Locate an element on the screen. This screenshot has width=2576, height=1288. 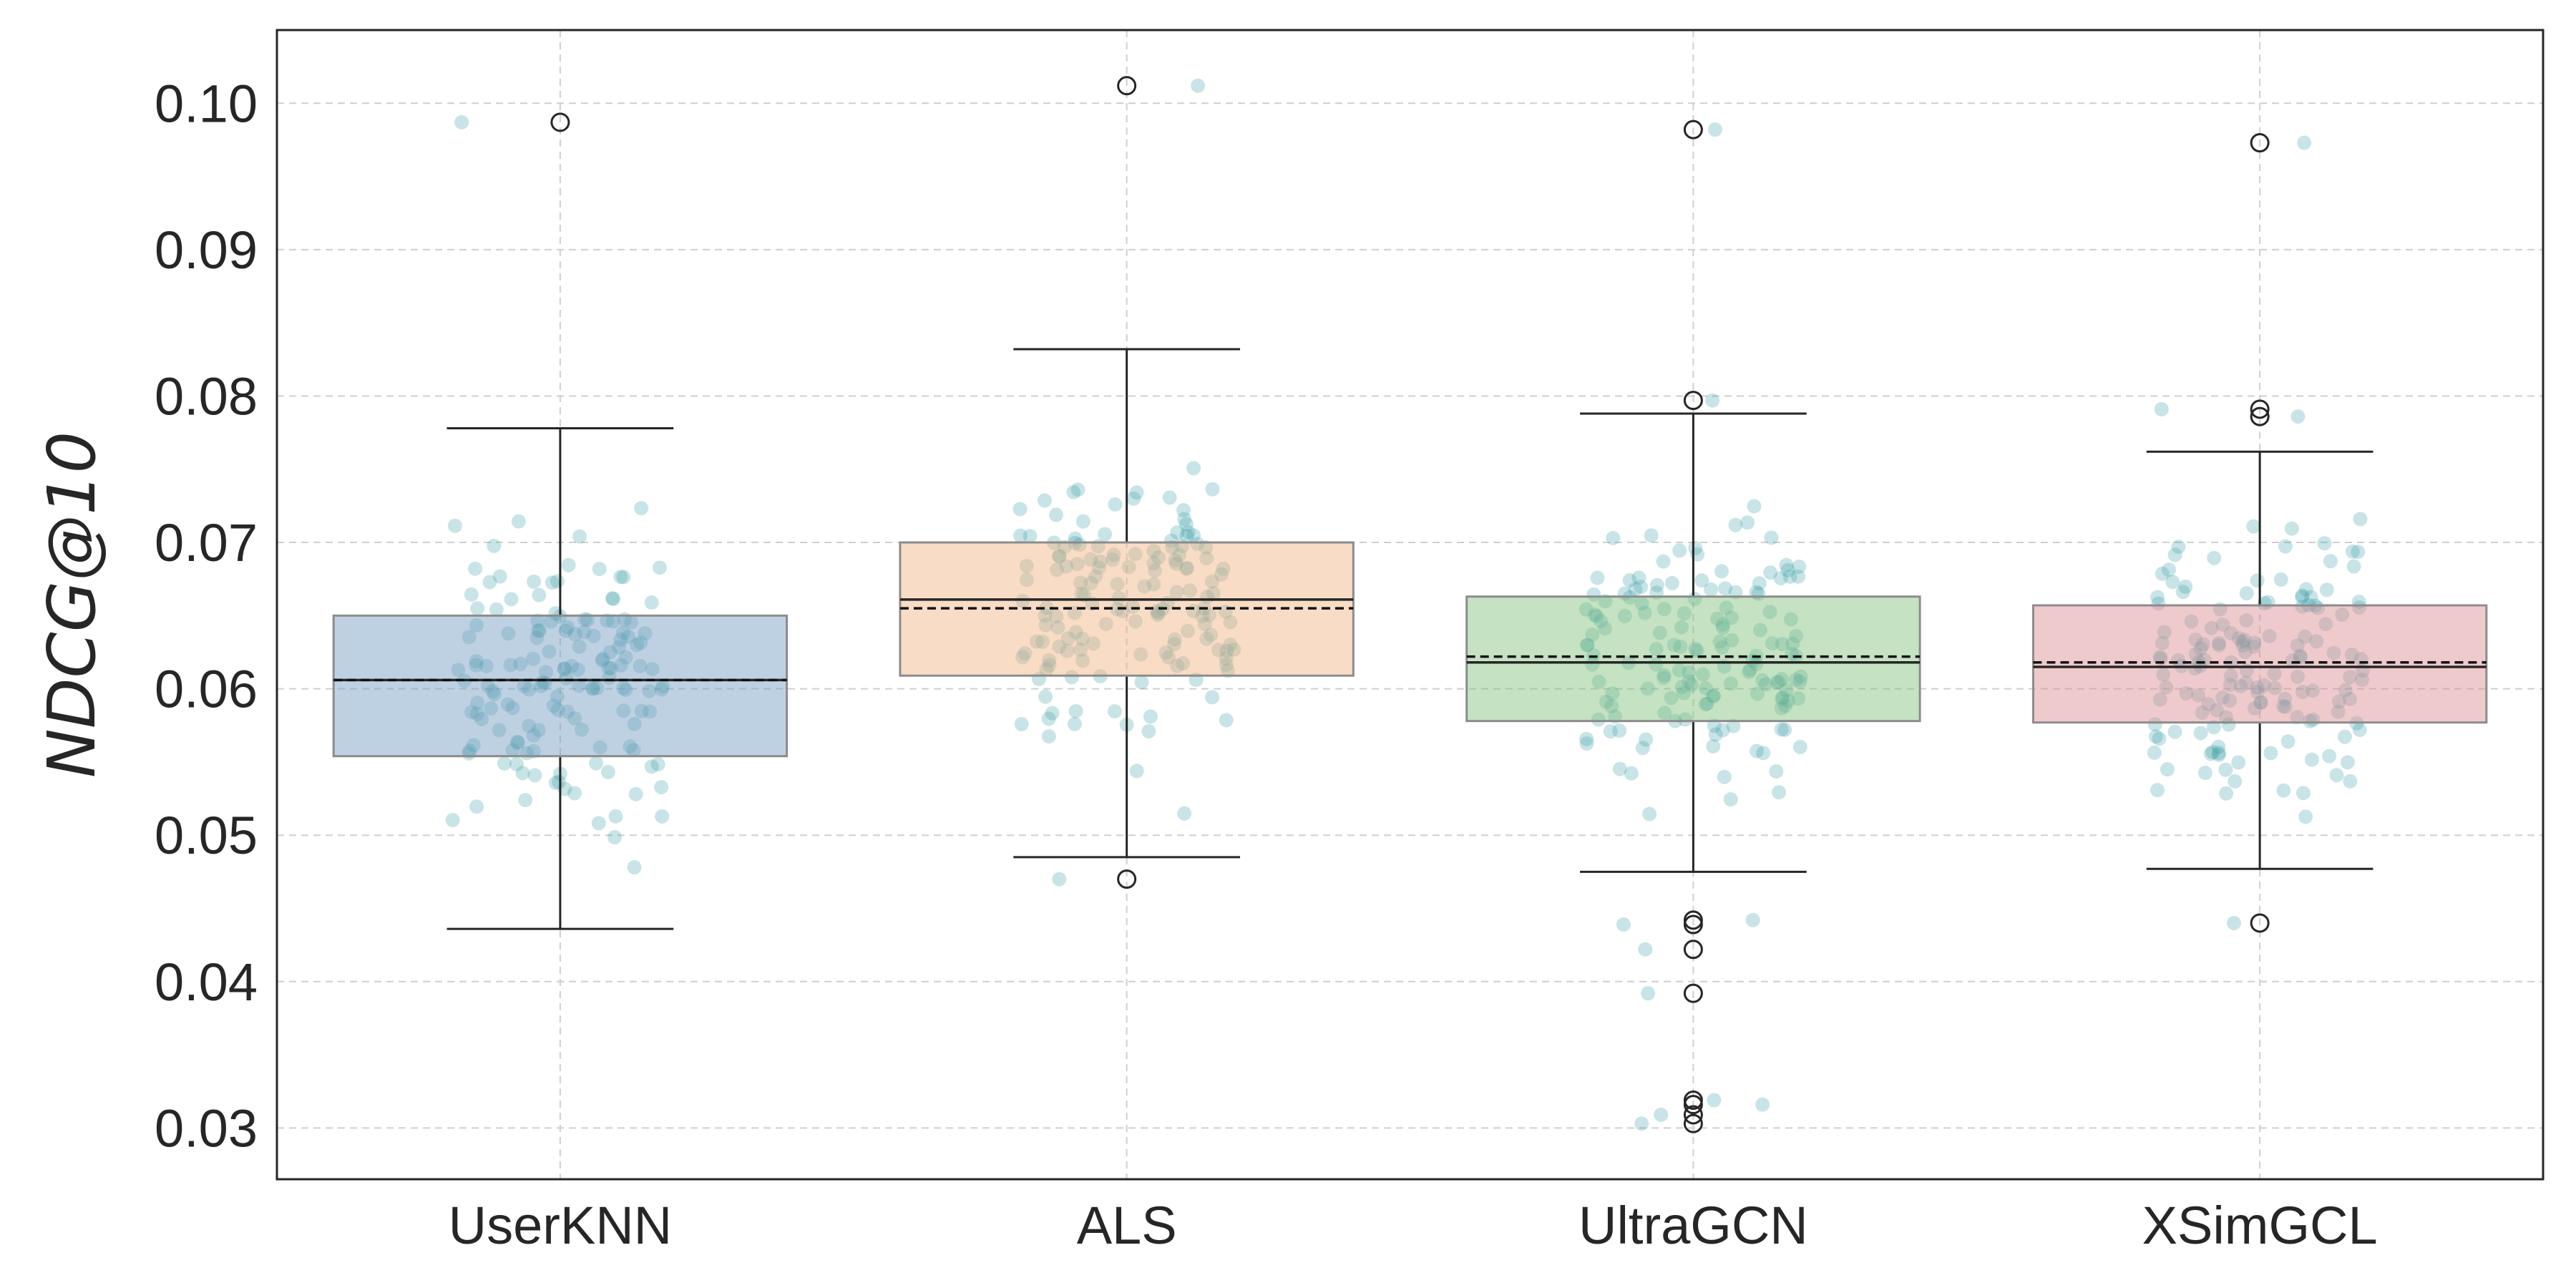
y-tick-label: 0.03 is located at coordinates (206, 1128).